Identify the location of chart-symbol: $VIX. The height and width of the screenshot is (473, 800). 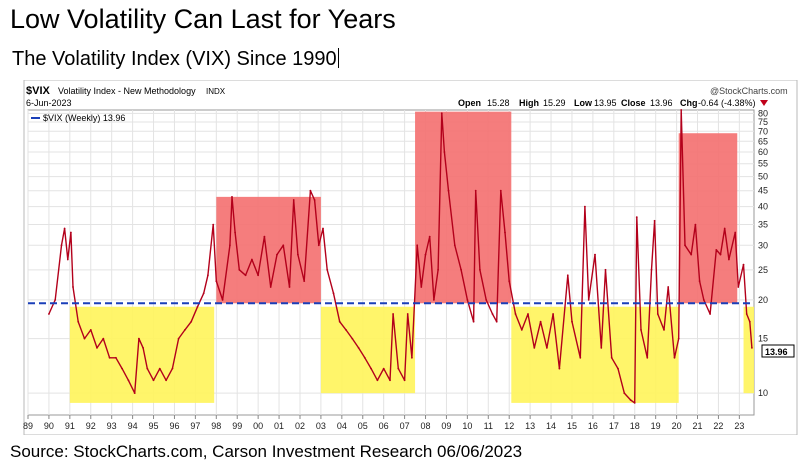
(38, 91).